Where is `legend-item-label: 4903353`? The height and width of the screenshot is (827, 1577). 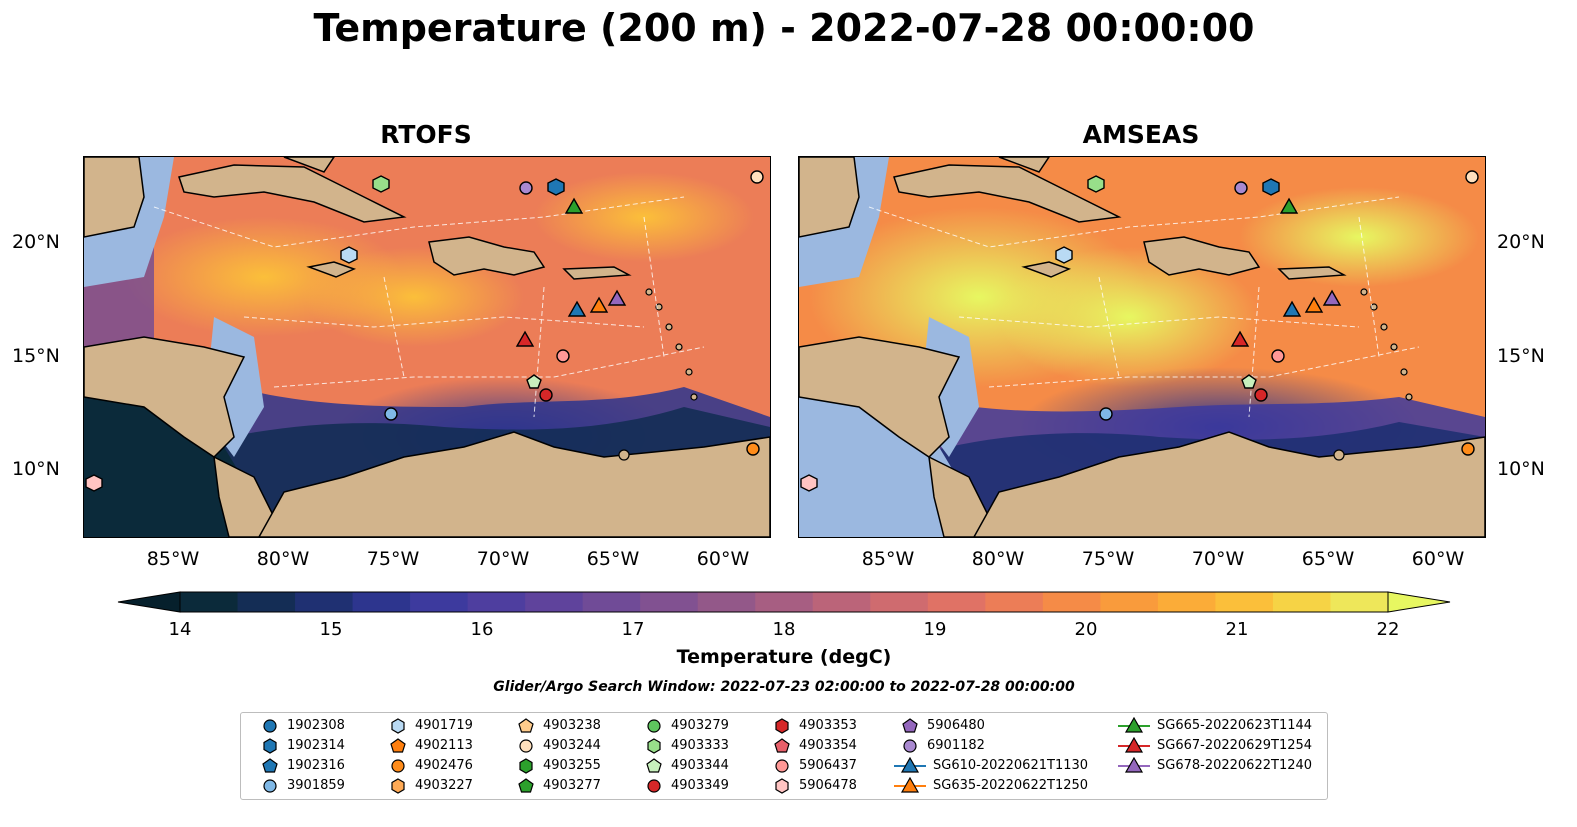
legend-item-label: 4903353 is located at coordinates (828, 725).